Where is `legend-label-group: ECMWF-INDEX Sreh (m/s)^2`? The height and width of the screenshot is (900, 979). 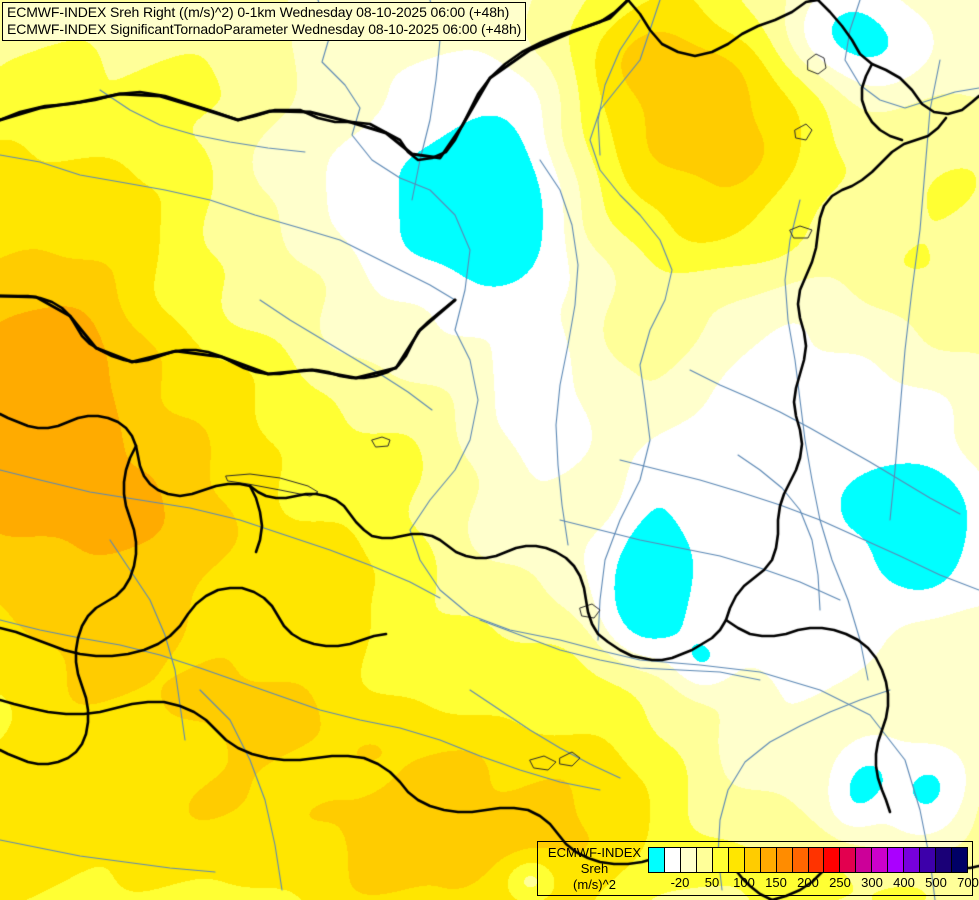
legend-label-group: ECMWF-INDEX Sreh (m/s)^2 is located at coordinates (594, 869).